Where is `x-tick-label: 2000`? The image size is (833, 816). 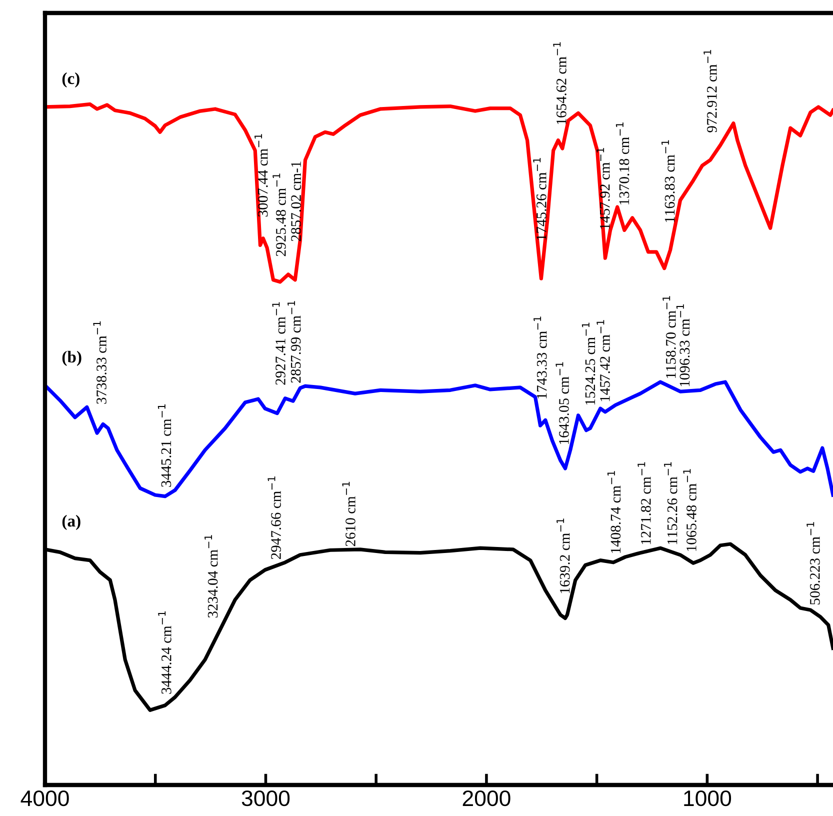 x-tick-label: 2000 is located at coordinates (486, 798).